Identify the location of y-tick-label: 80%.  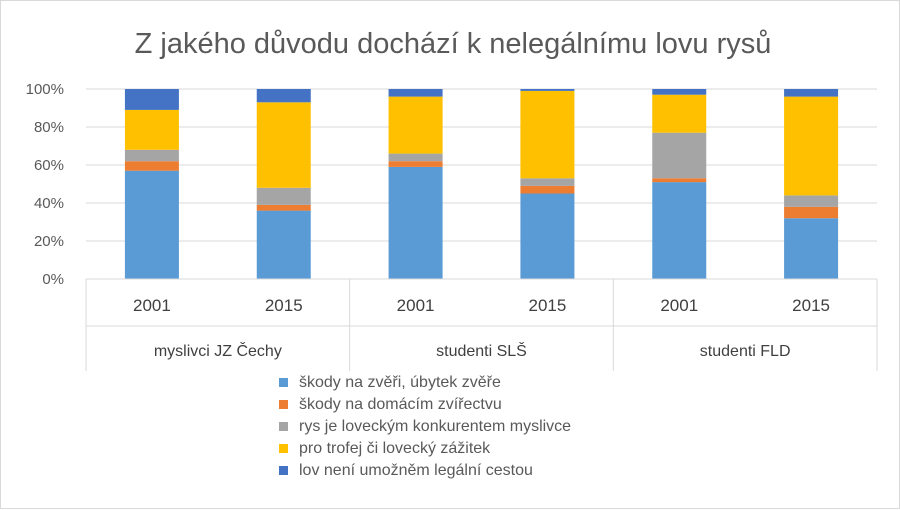
(49, 127).